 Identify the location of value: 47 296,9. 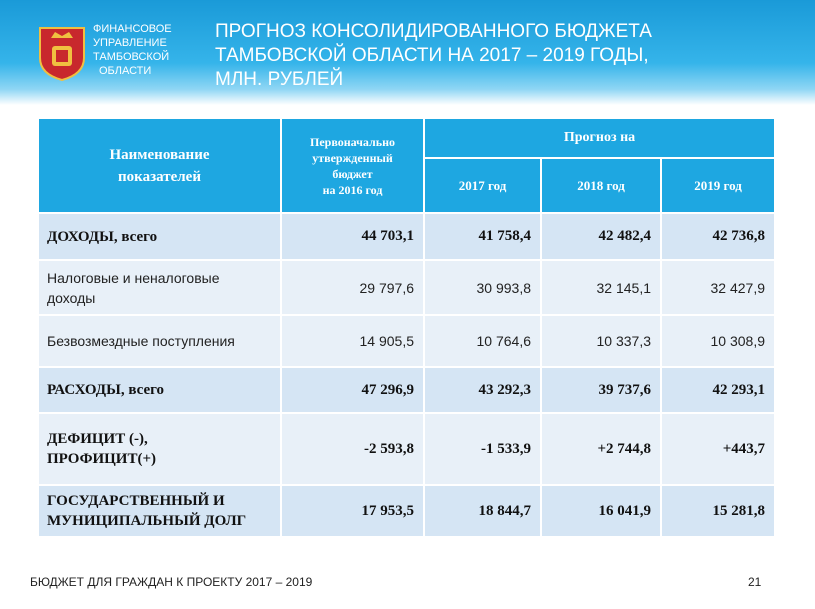
(388, 389).